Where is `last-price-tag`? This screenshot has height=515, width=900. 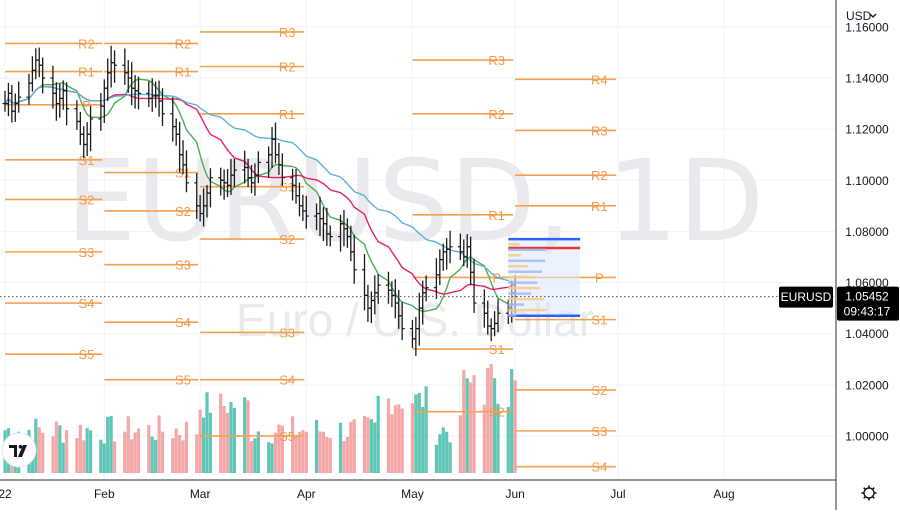 last-price-tag is located at coordinates (868, 303).